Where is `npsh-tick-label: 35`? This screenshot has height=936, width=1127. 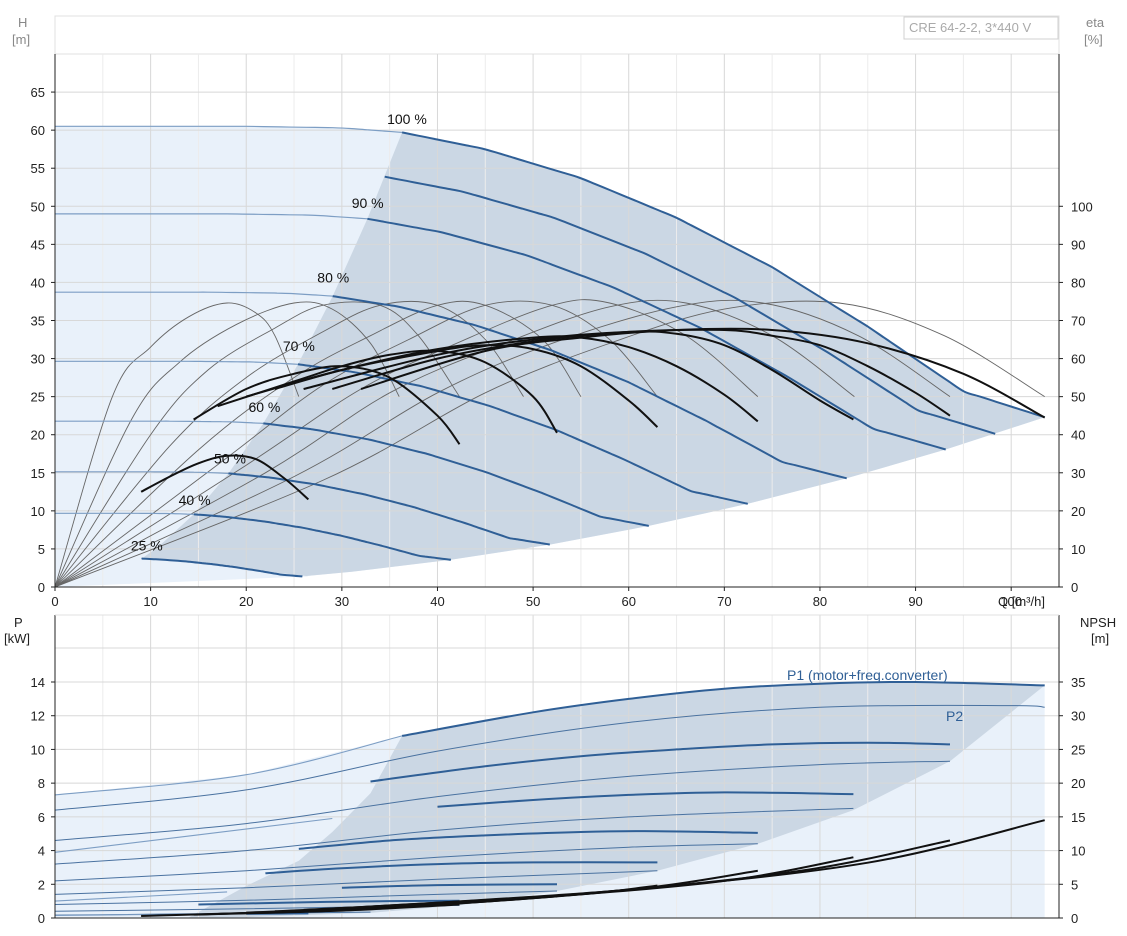 npsh-tick-label: 35 is located at coordinates (1078, 682).